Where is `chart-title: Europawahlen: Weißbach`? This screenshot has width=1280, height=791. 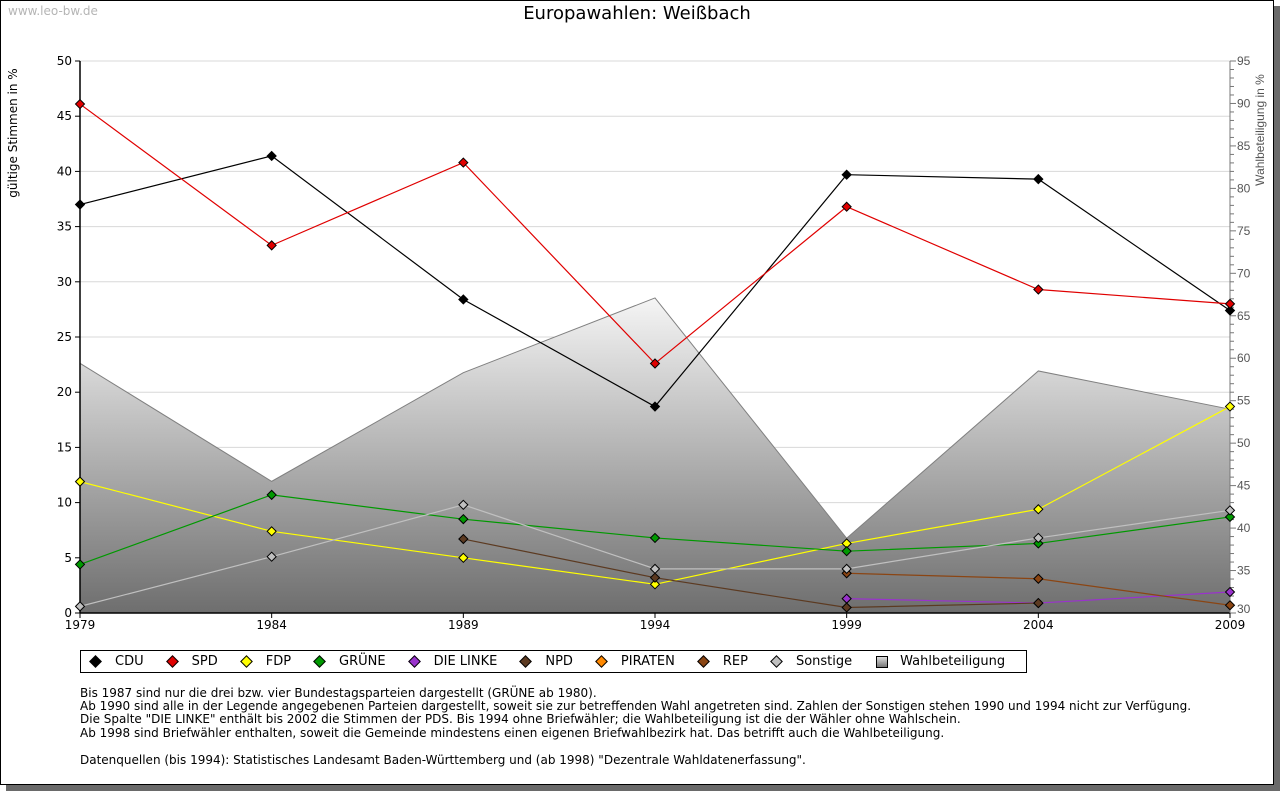
chart-title: Europawahlen: Weißbach is located at coordinates (637, 13).